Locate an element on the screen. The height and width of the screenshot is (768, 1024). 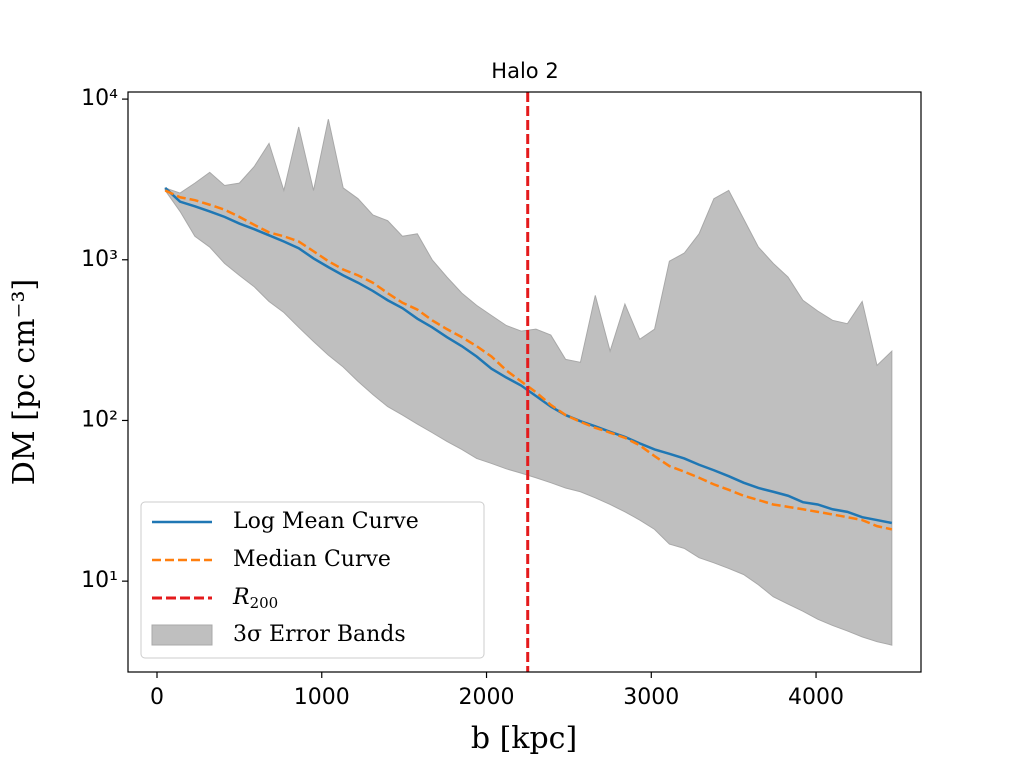
x-tick-label: 3000 is located at coordinates (651, 697).